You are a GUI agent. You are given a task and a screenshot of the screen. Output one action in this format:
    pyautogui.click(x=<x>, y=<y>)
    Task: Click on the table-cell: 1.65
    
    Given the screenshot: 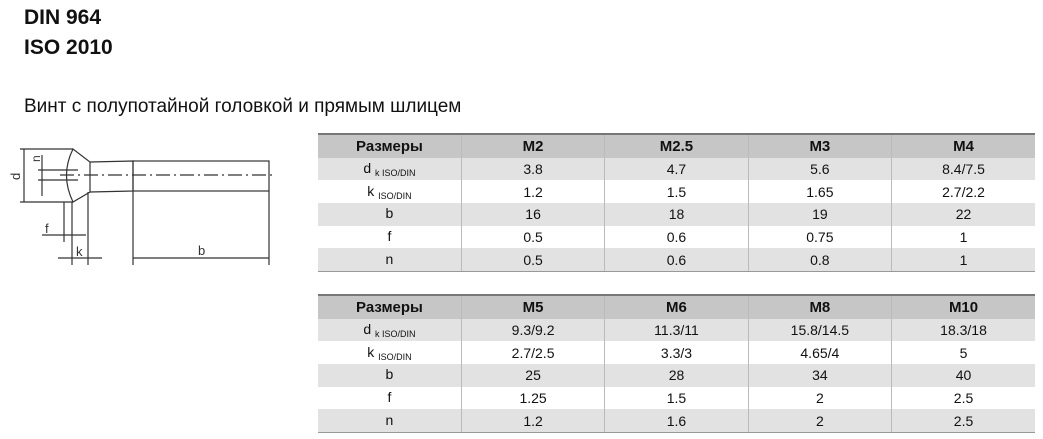 What is the action you would take?
    pyautogui.click(x=819, y=192)
    